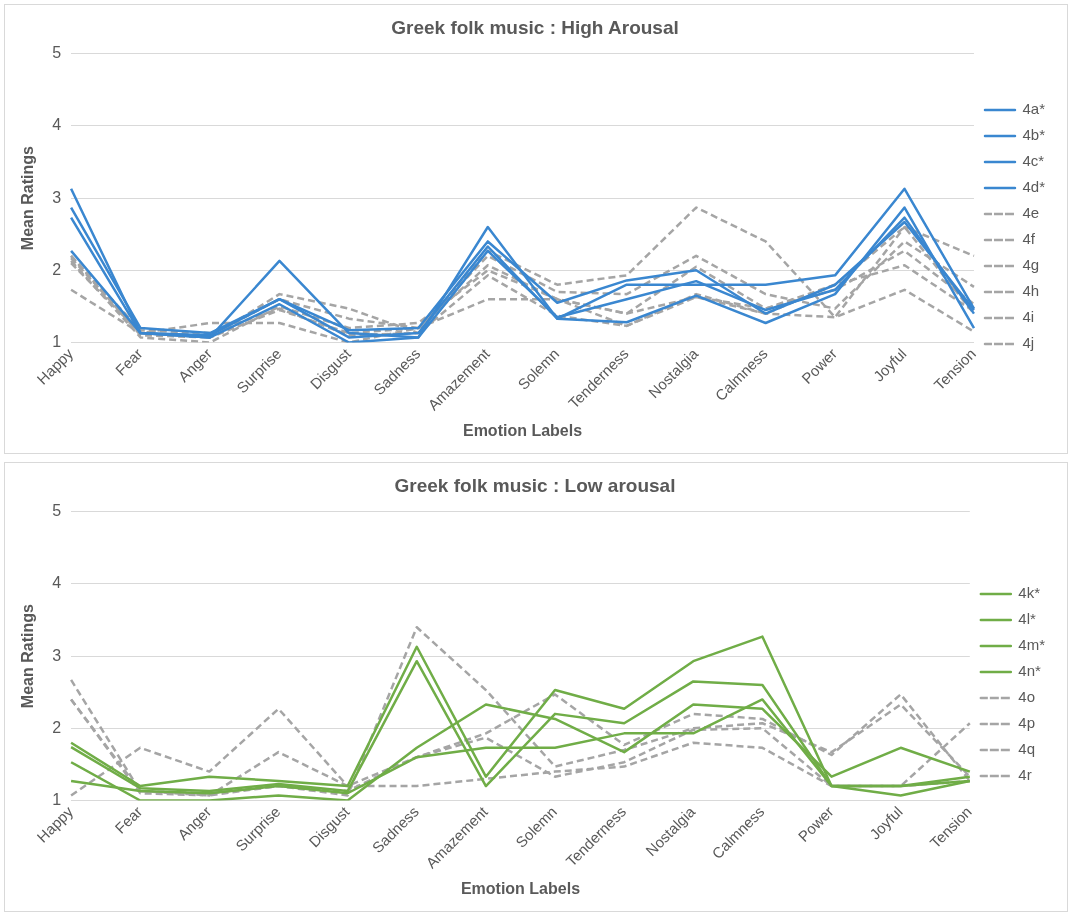 The width and height of the screenshot is (1072, 917). Describe the element at coordinates (535, 27) in the screenshot. I see `chart-title: Greek folk music : High Arousal` at that location.